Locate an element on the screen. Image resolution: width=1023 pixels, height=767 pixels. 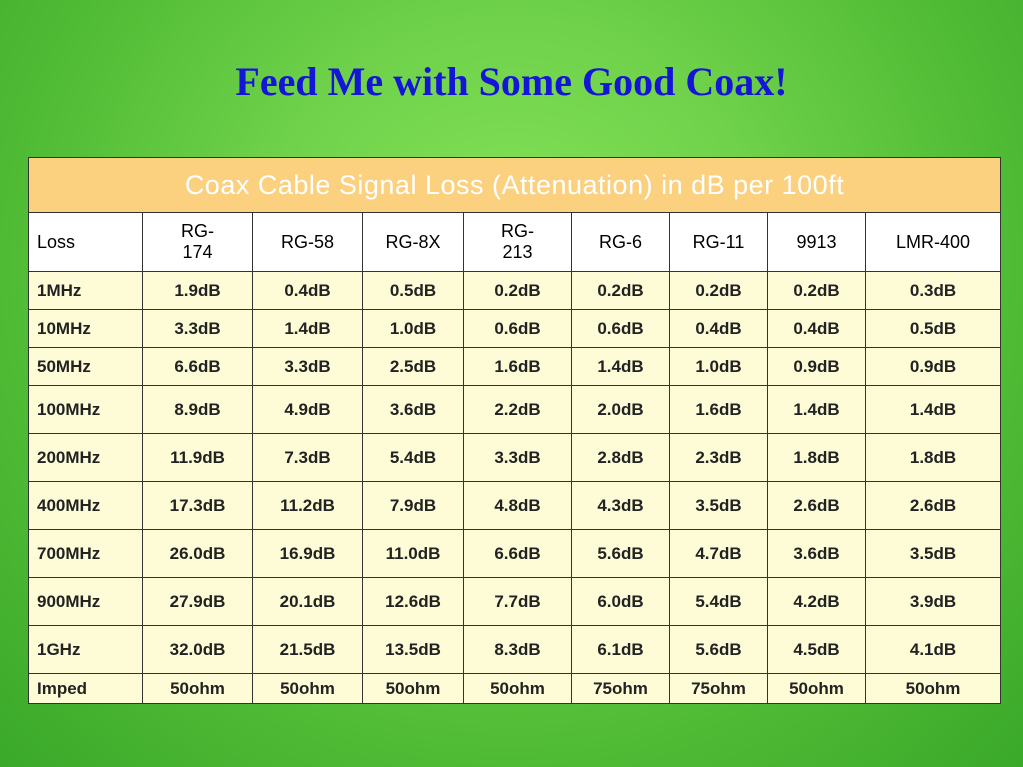
table-cell: 3.9dB is located at coordinates (933, 601).